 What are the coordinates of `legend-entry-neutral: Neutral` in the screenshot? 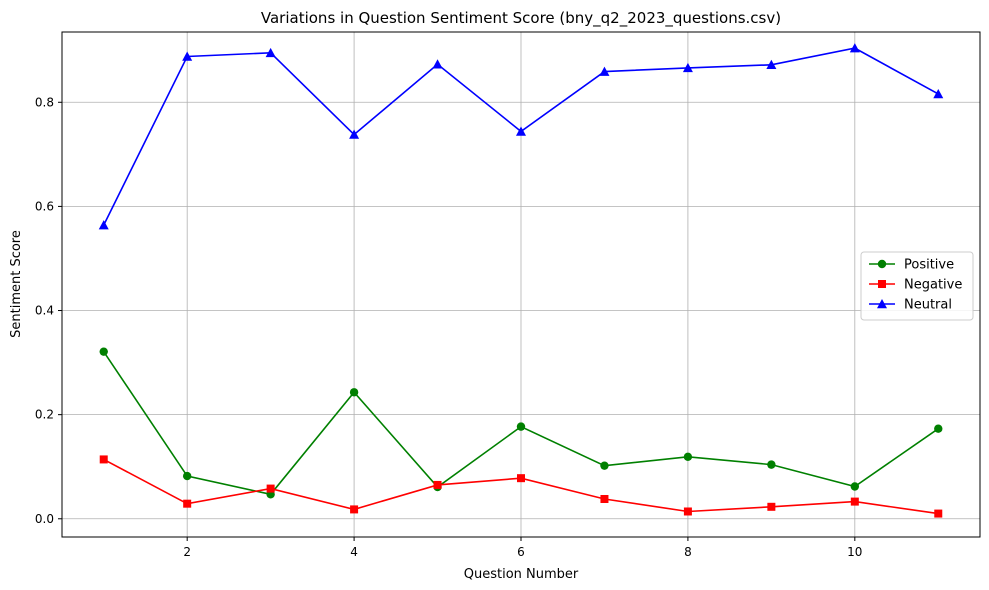 It's located at (910, 305).